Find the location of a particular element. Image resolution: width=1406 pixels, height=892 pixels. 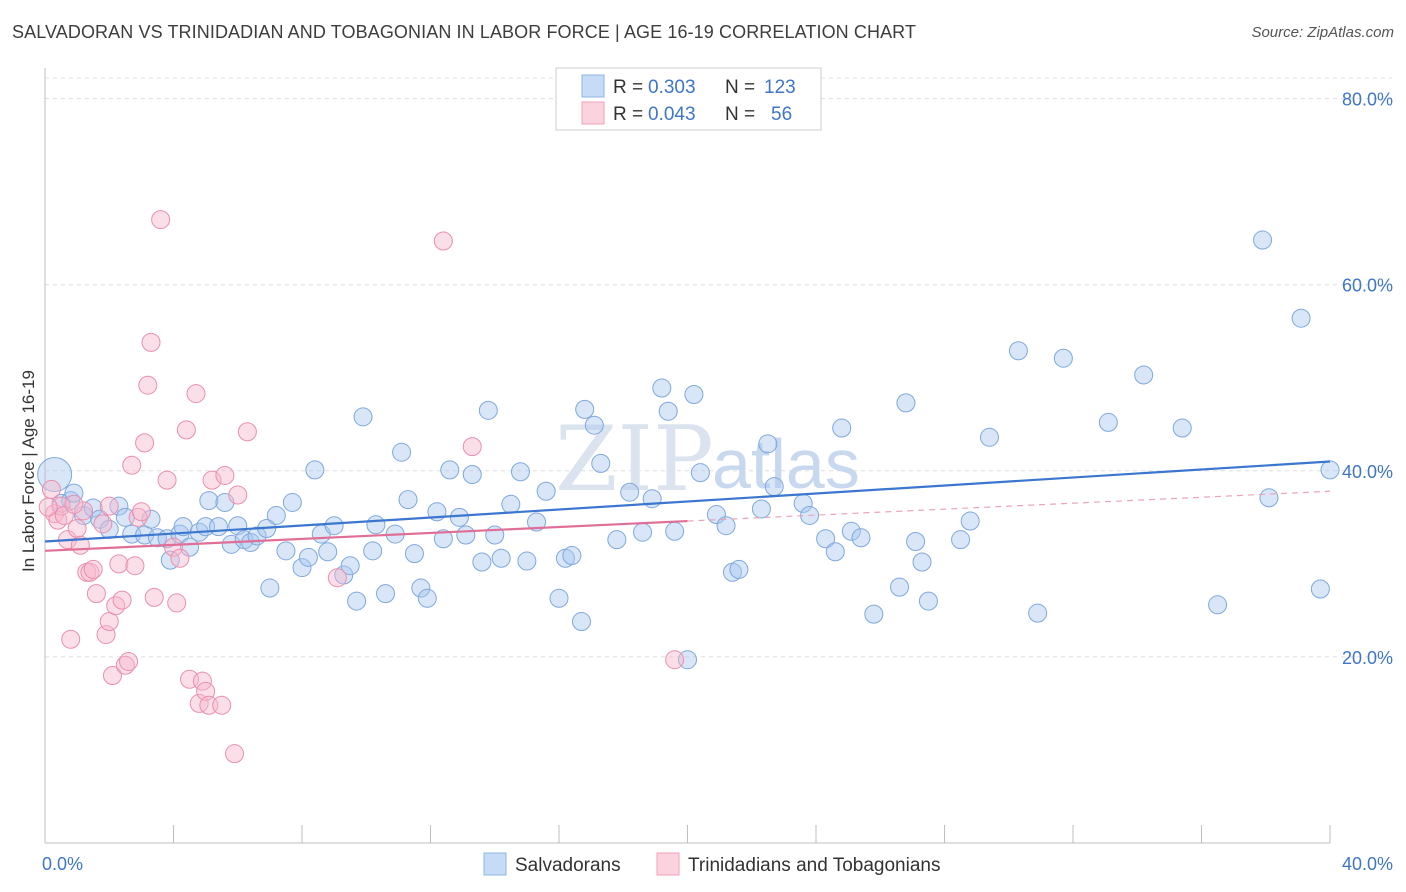

bottom-legend-swatch-trinidadians is located at coordinates (668, 864).